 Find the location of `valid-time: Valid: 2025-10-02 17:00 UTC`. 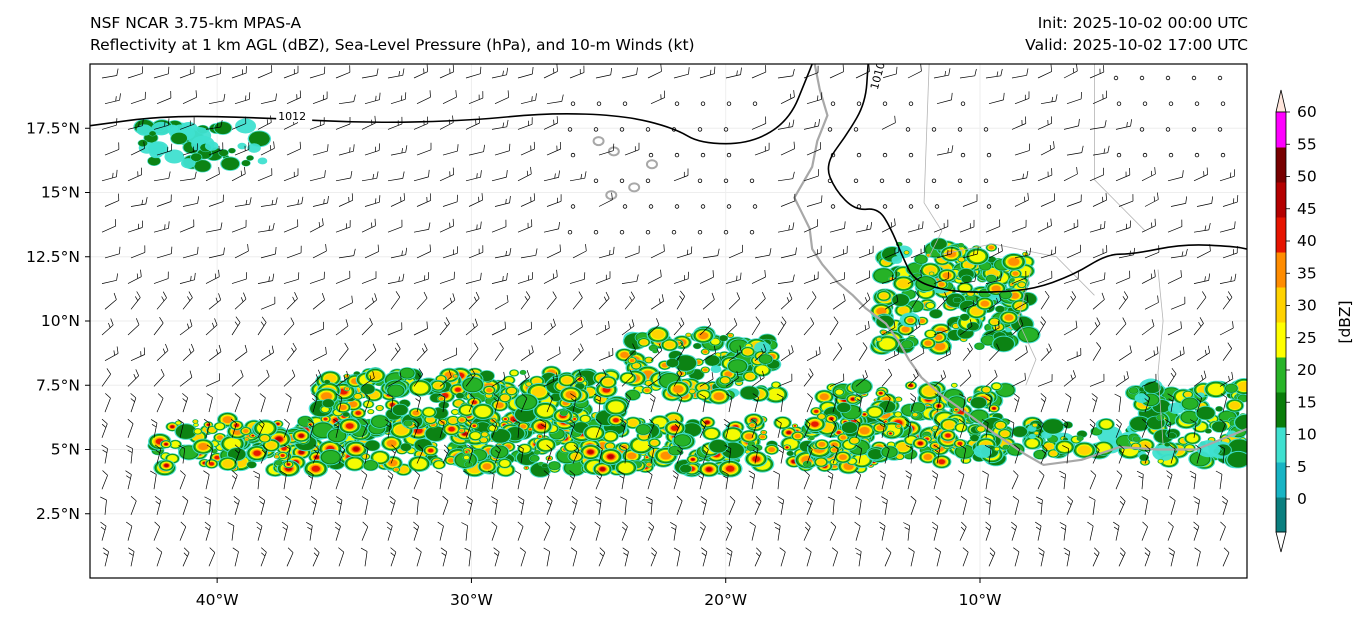

valid-time: Valid: 2025-10-02 17:00 UTC is located at coordinates (1136, 45).